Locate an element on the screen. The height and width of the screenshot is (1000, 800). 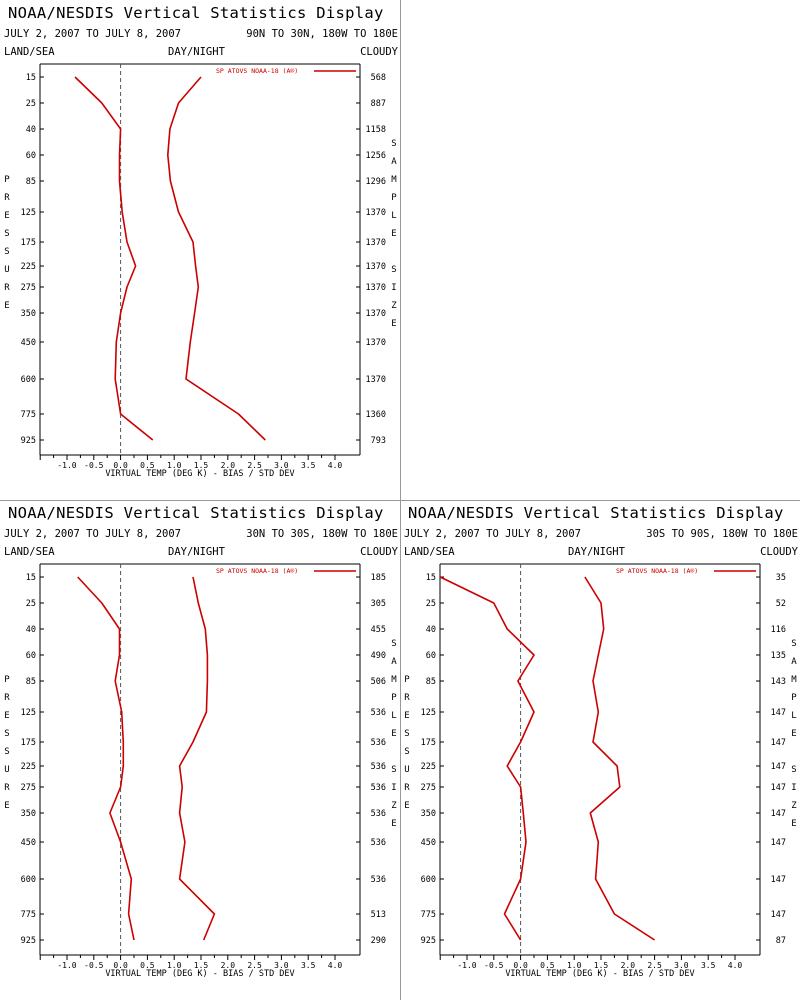
y-tick-label: 25 is located at coordinates (31, 604).